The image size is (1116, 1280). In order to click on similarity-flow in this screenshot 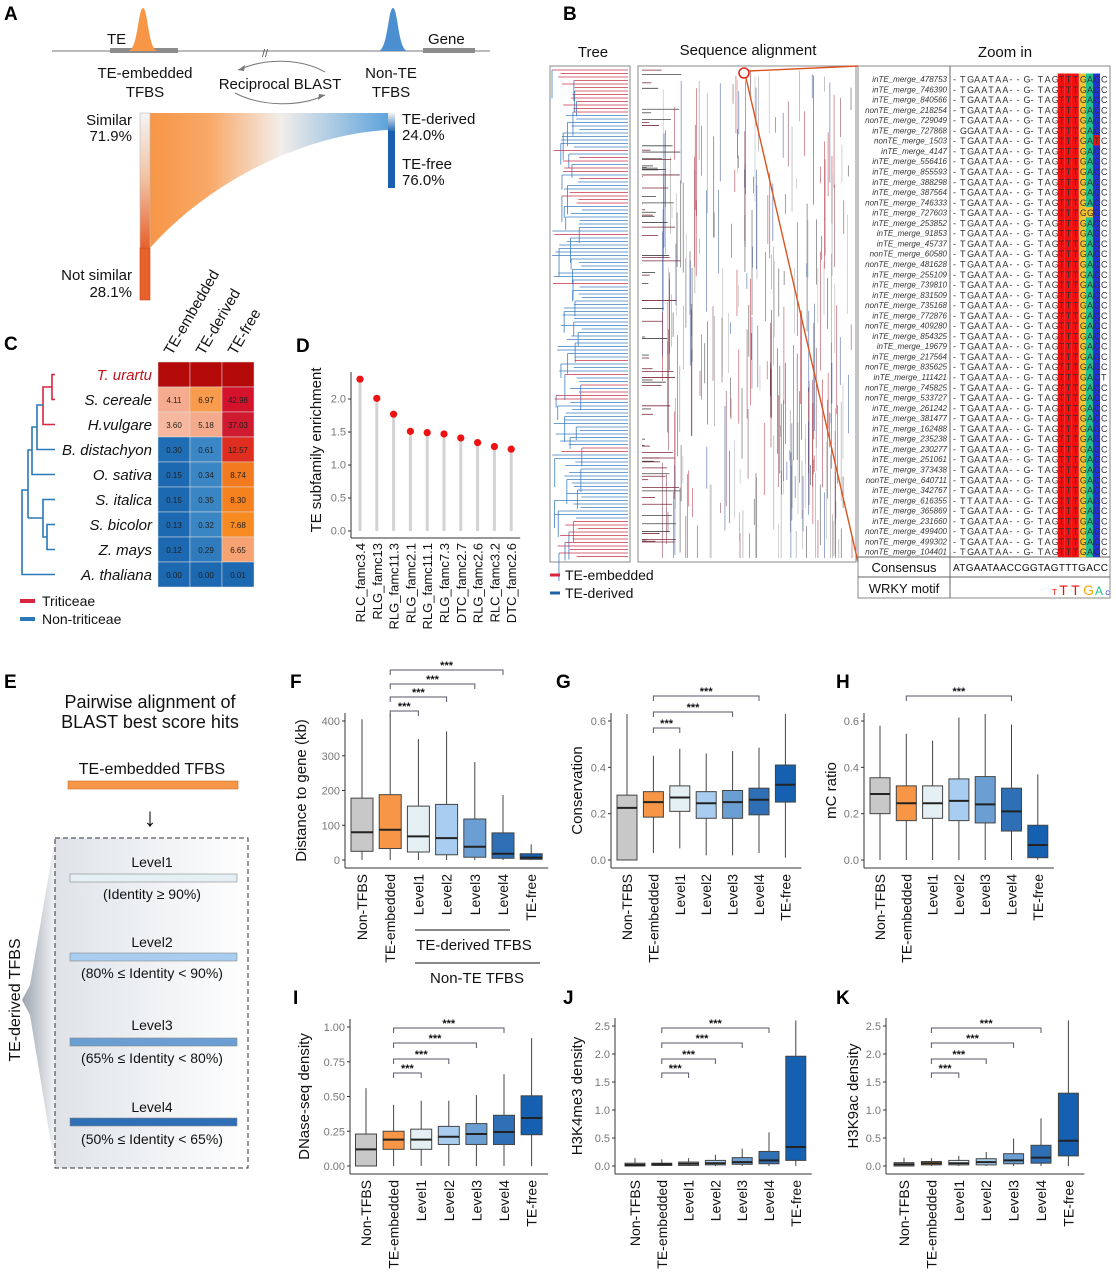, I will do `click(269, 180)`.